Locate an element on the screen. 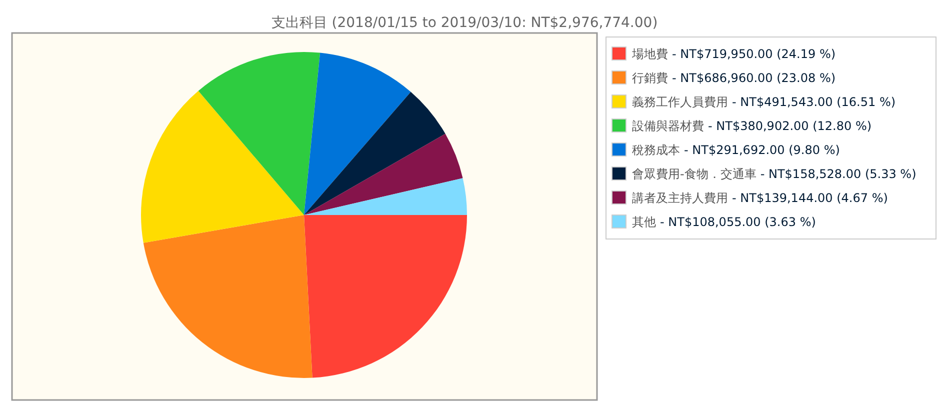  chart-title: 支出科目 (2018/01/15 to 2019/03/10: NT$2,976,774.00) is located at coordinates (464, 23).